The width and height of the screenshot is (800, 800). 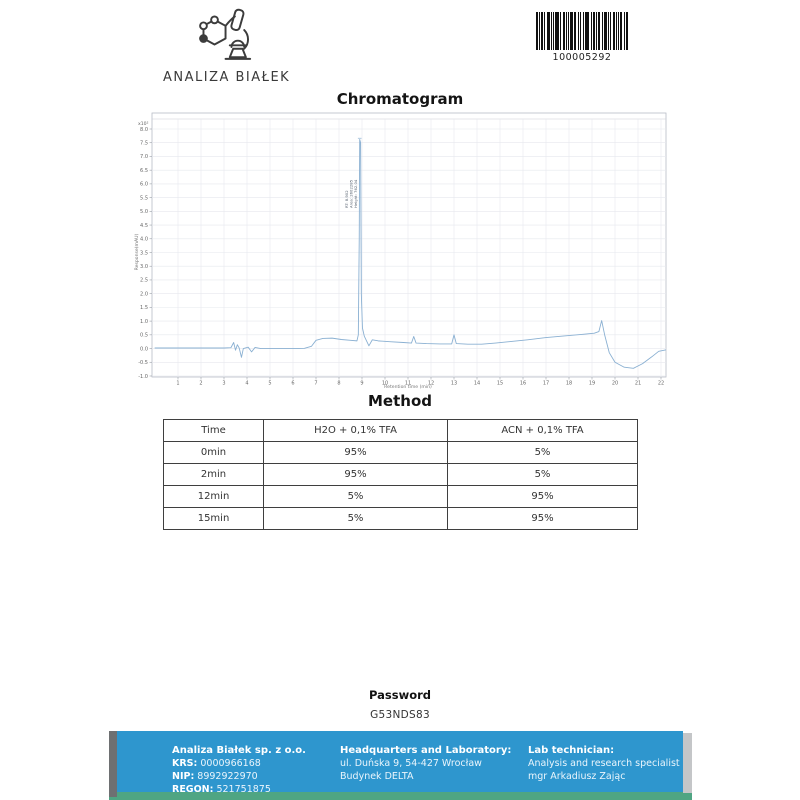 I want to click on krs-label: KRS:, so click(x=185, y=763).